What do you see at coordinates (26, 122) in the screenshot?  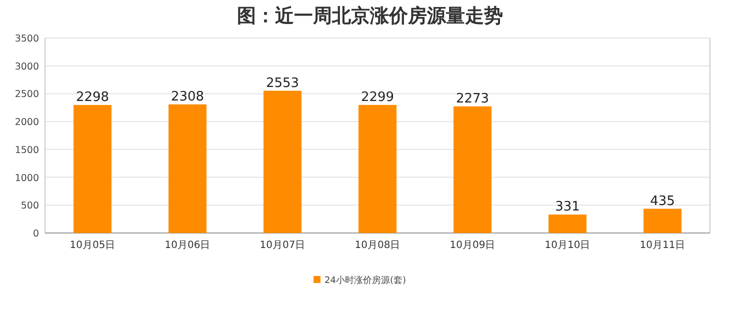 I see `y-tick-label: 2000` at bounding box center [26, 122].